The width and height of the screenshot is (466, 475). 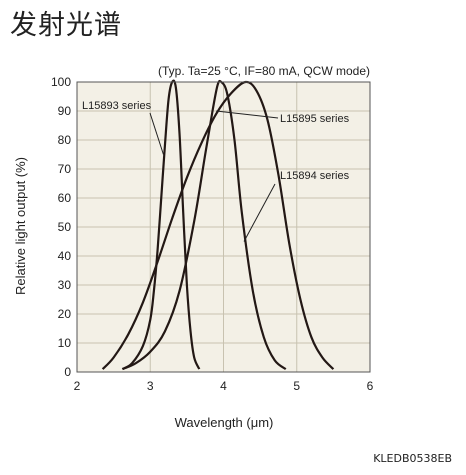 I want to click on y-tick-label: 70, so click(x=65, y=169).